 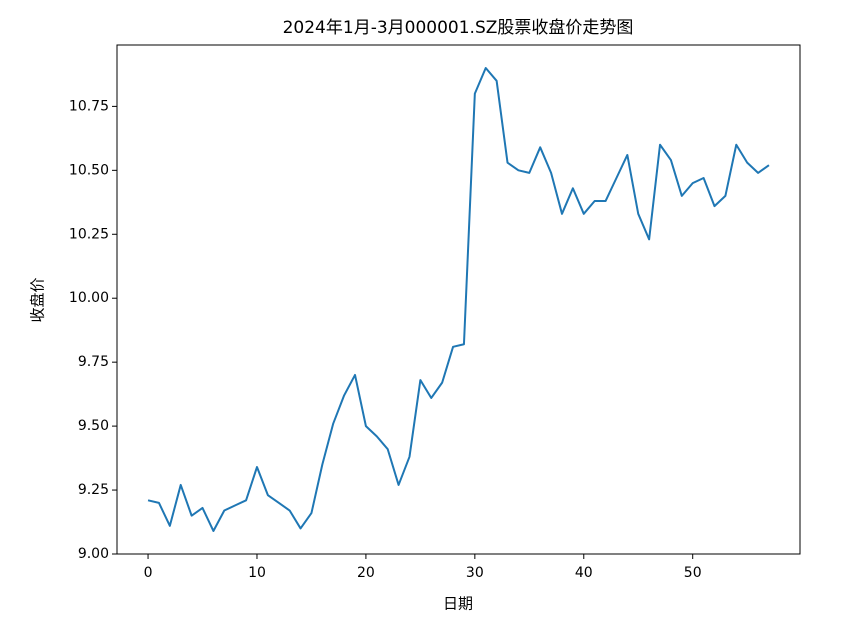 I want to click on x-tick-label: 40, so click(x=584, y=573).